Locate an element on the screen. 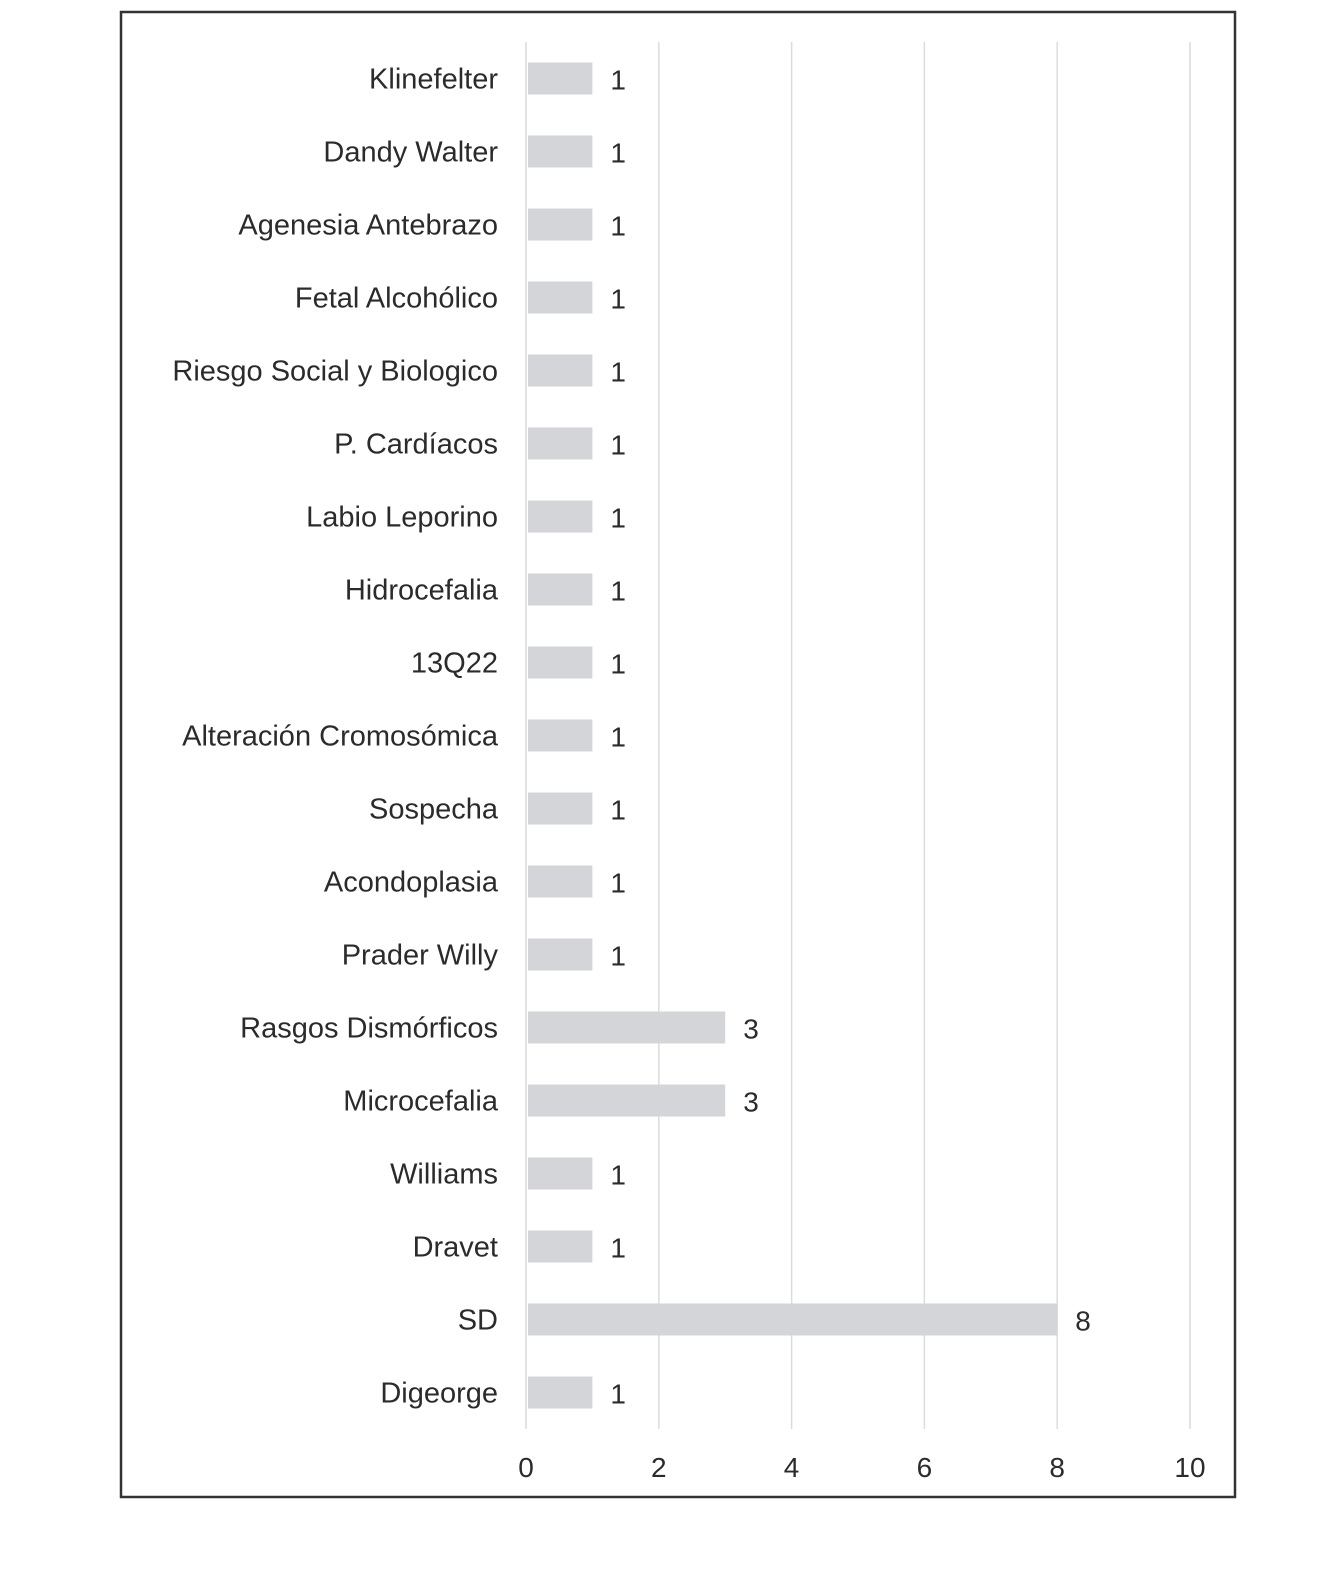 Image resolution: width=1338 pixels, height=1577 pixels. value-label-16: 1 is located at coordinates (618, 1248).